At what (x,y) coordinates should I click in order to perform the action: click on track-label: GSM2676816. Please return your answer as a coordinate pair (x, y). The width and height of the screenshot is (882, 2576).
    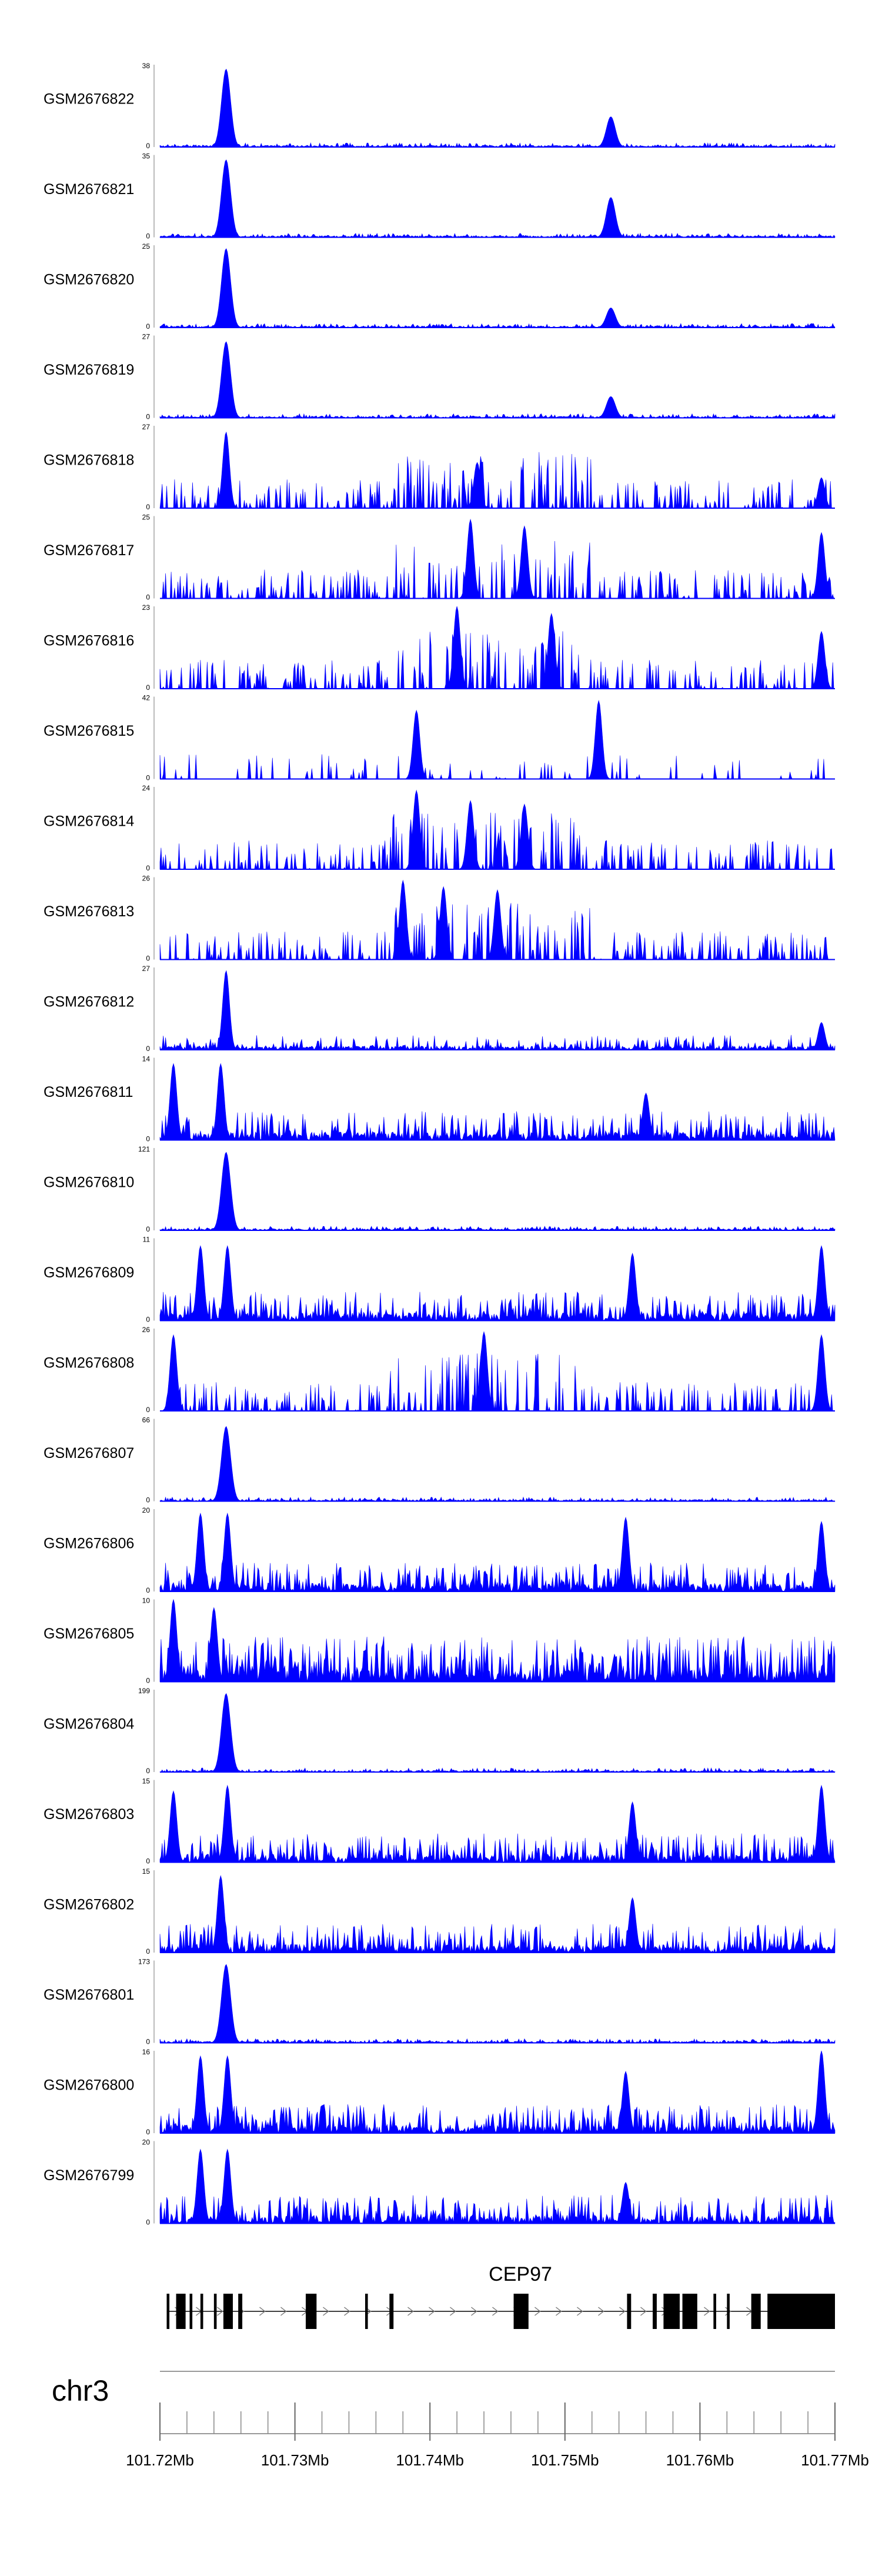
    Looking at the image, I should click on (89, 641).